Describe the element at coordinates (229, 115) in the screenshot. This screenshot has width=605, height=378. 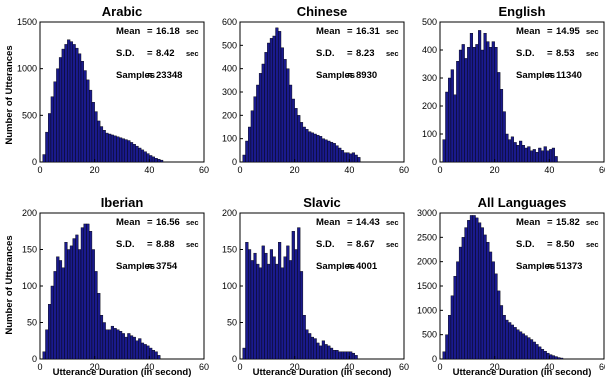
I see `y-tick-label: 200` at that location.